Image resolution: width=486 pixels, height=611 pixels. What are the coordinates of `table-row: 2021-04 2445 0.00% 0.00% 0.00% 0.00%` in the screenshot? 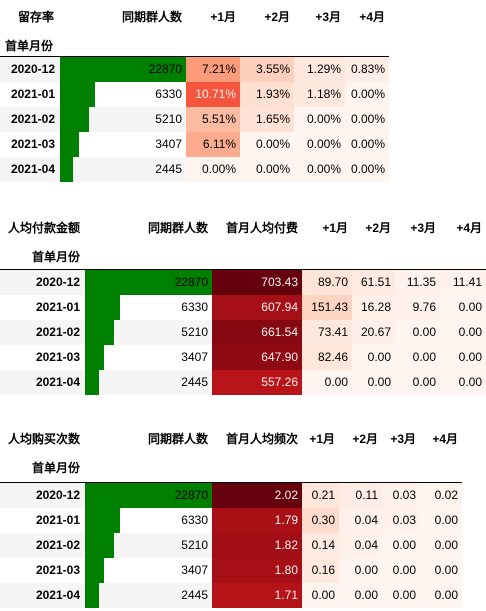 It's located at (194, 169).